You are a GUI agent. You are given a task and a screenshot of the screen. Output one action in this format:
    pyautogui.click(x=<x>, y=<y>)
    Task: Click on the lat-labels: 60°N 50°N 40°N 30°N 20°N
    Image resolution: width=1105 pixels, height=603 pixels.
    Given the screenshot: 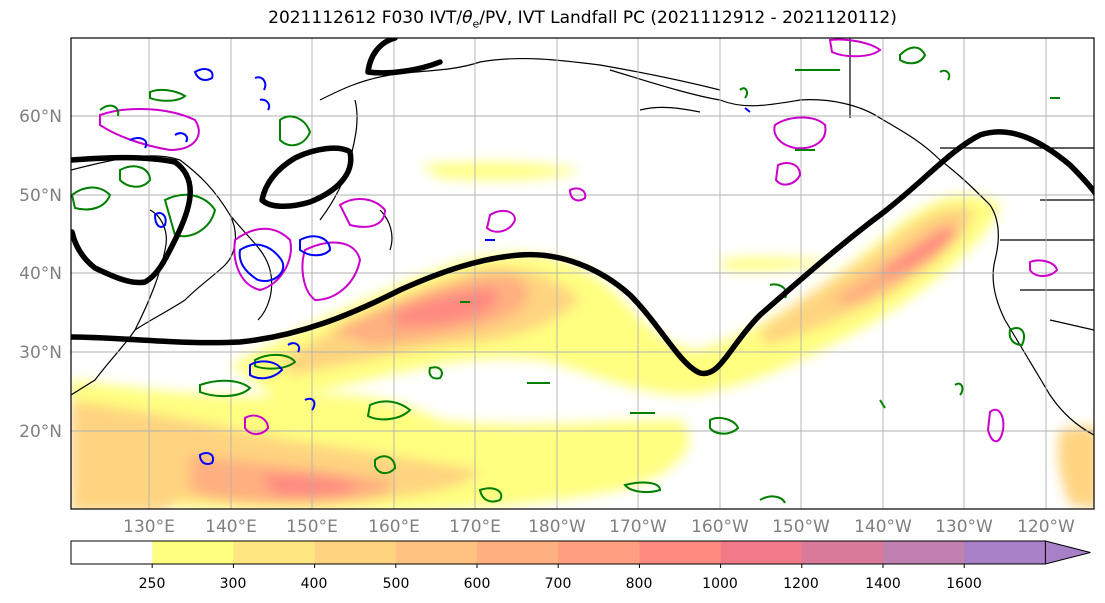 What is the action you would take?
    pyautogui.click(x=40, y=274)
    